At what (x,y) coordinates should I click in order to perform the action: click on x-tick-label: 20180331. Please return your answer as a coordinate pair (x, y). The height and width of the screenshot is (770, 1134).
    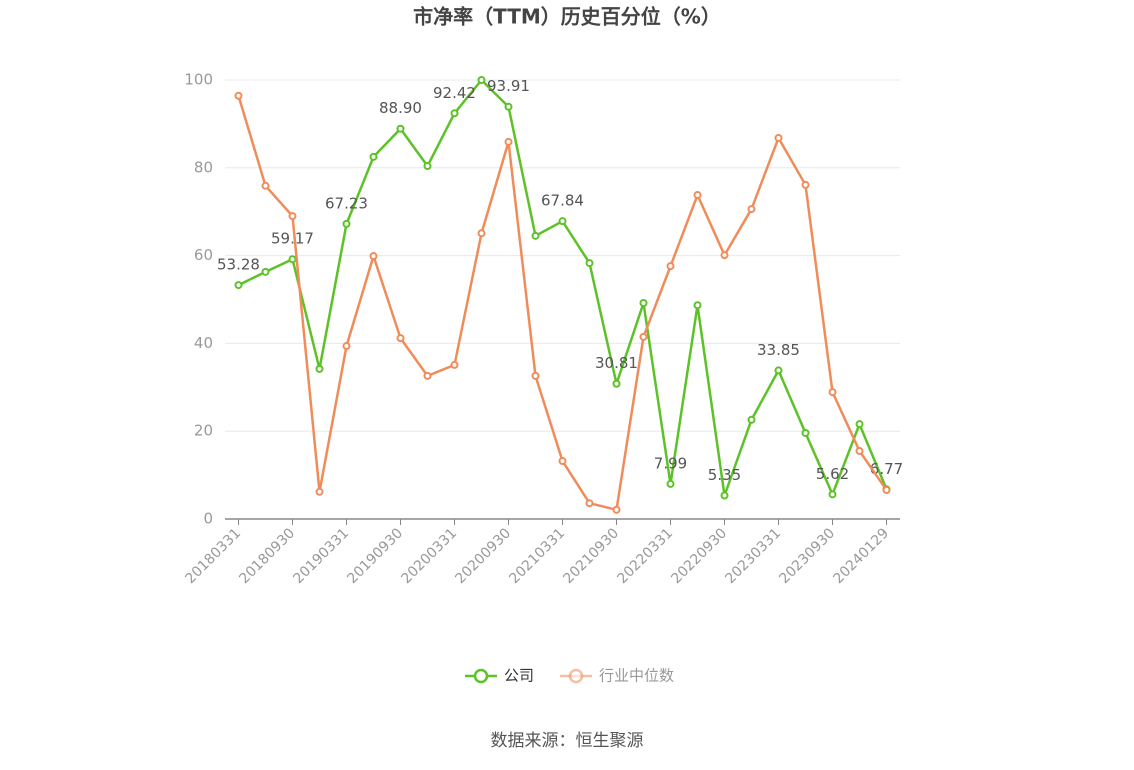
    Looking at the image, I should click on (213, 556).